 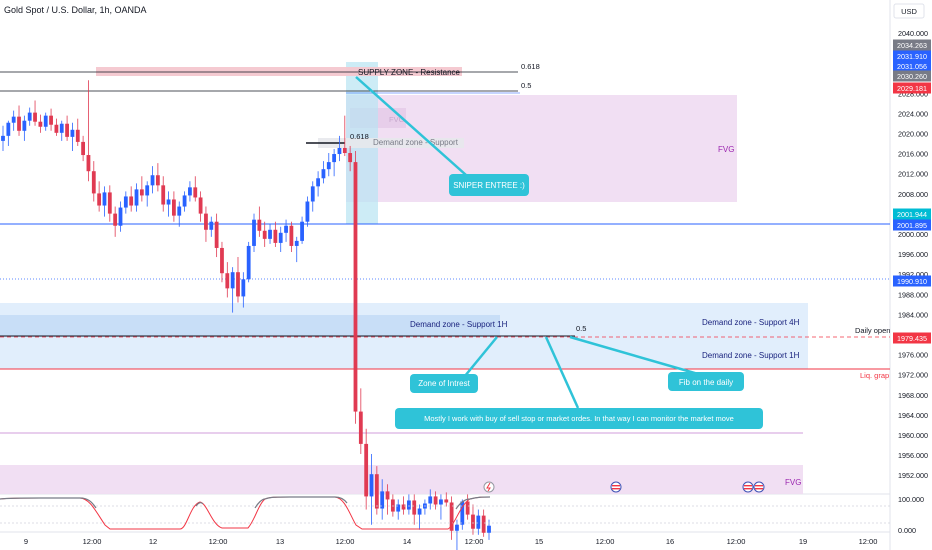 What do you see at coordinates (407, 541) in the screenshot?
I see `time-tick: 14` at bounding box center [407, 541].